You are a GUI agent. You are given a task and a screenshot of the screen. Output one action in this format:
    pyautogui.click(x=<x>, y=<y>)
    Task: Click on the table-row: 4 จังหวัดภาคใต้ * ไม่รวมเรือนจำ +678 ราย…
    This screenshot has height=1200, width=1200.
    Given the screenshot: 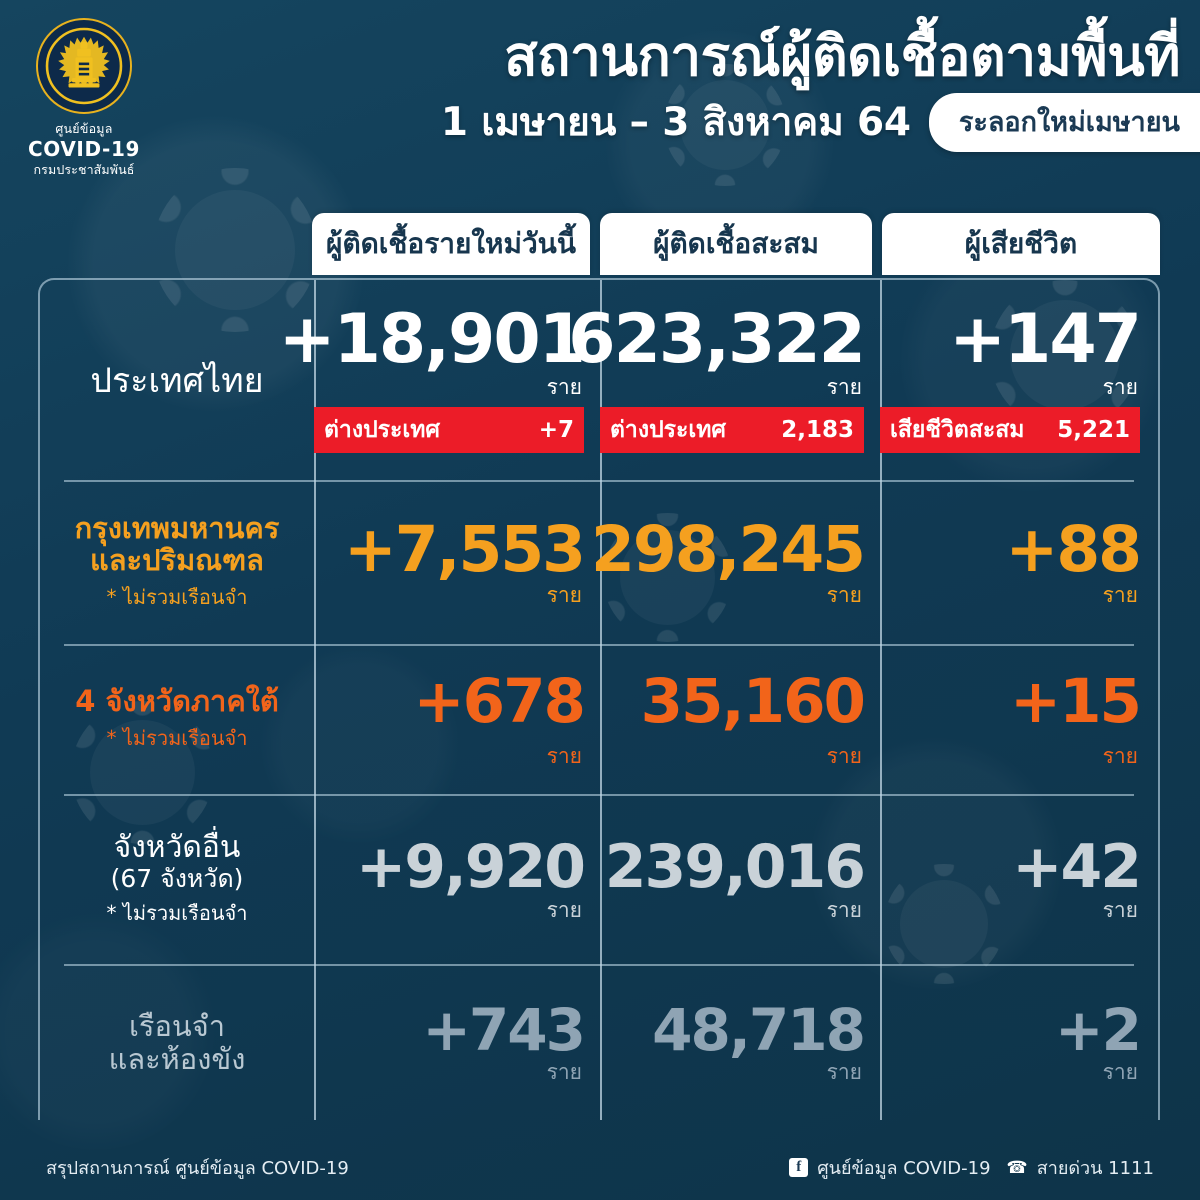 What is the action you would take?
    pyautogui.click(x=599, y=720)
    